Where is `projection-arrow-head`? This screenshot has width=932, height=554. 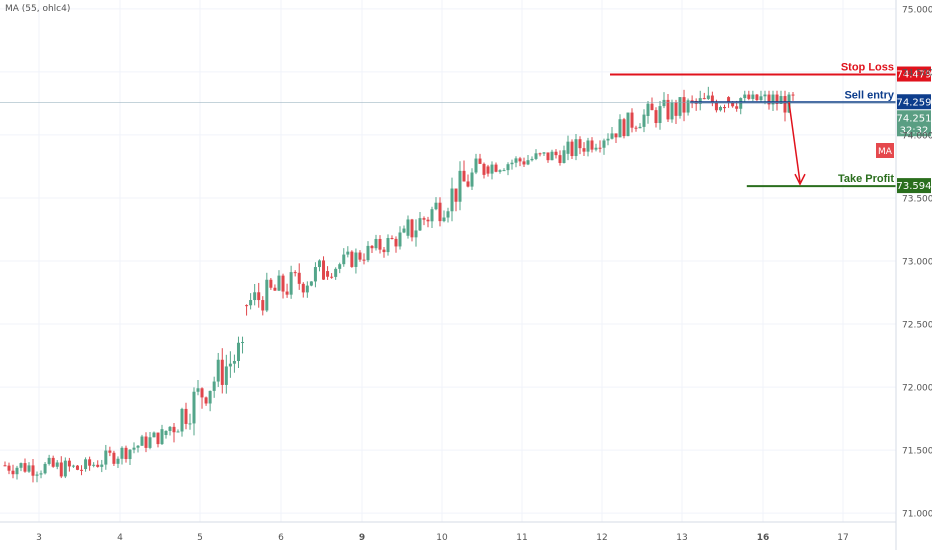
projection-arrow-head is located at coordinates (800, 179).